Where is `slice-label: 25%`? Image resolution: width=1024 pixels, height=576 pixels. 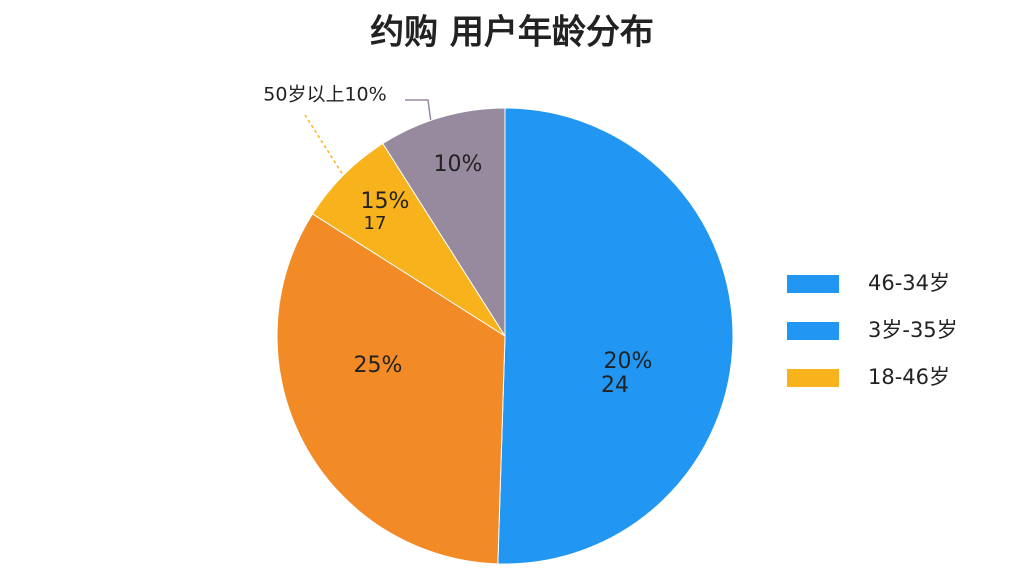 slice-label: 25% is located at coordinates (378, 365).